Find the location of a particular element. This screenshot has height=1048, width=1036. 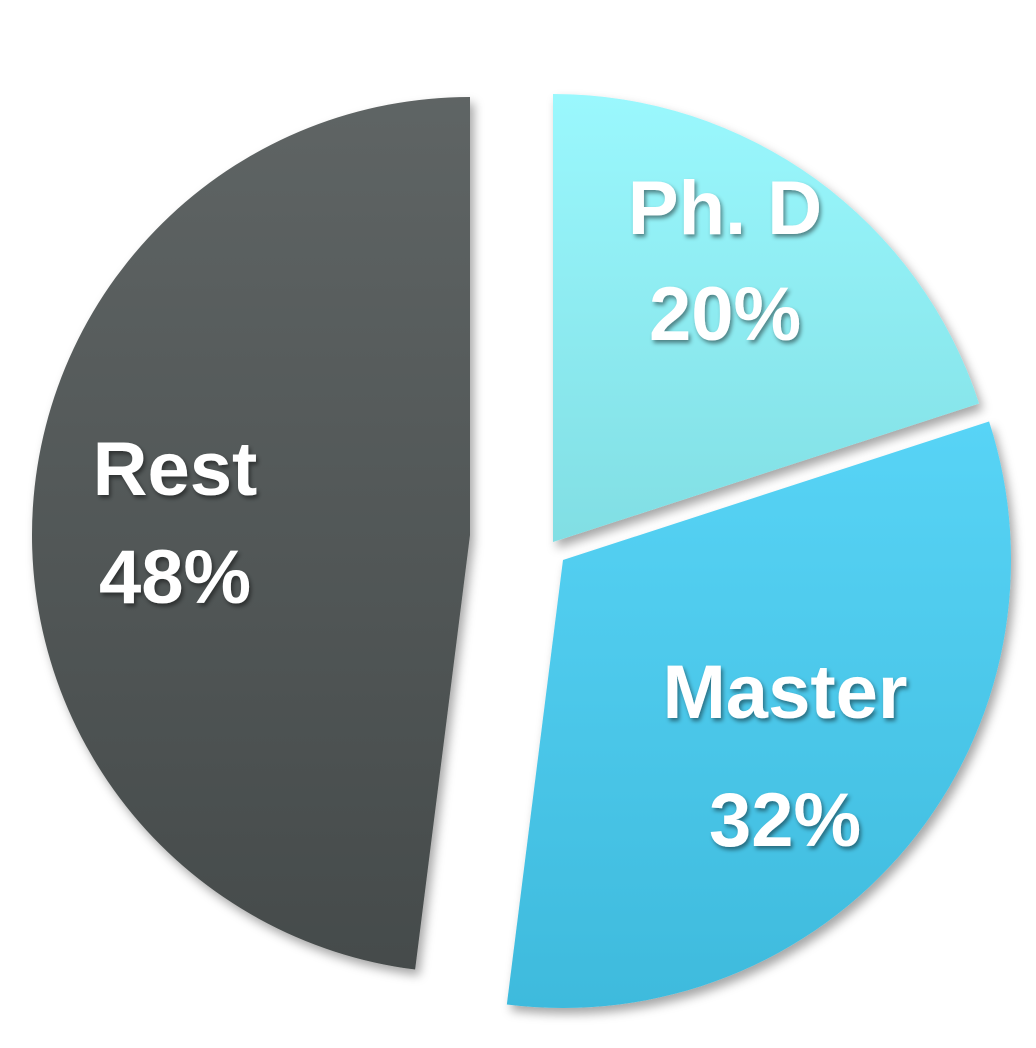

slice-value-label-ph-d: 20% is located at coordinates (725, 314).